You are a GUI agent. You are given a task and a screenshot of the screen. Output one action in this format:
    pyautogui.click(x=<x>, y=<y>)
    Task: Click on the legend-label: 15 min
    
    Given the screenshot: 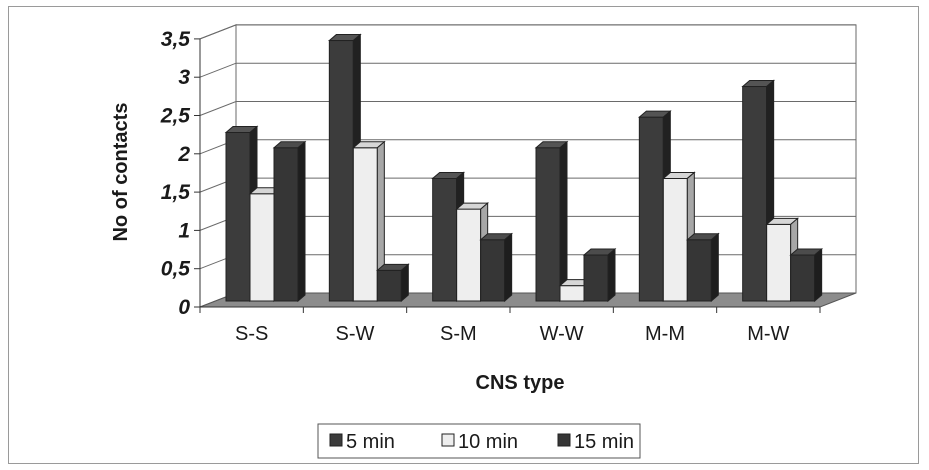 What is the action you would take?
    pyautogui.click(x=604, y=442)
    